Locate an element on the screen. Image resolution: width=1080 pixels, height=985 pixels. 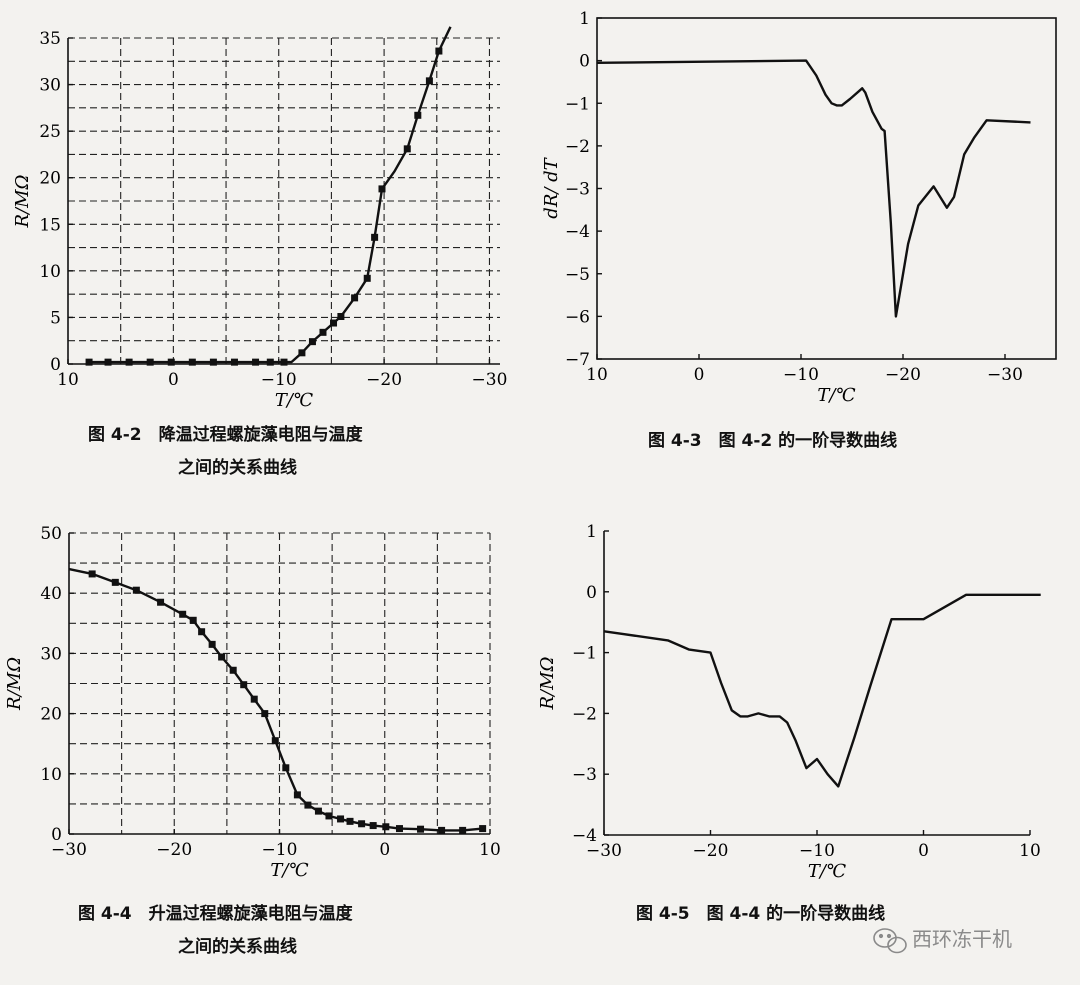
watermark-text: 西环冻干机 is located at coordinates (962, 939).